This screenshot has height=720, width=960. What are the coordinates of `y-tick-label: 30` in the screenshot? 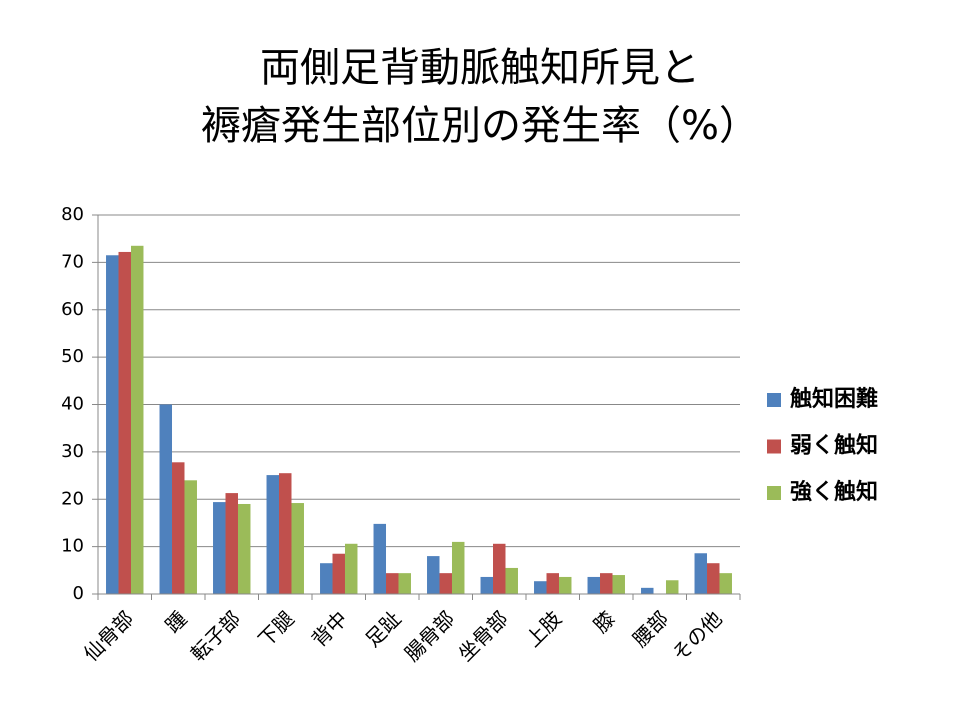 It's located at (72, 451).